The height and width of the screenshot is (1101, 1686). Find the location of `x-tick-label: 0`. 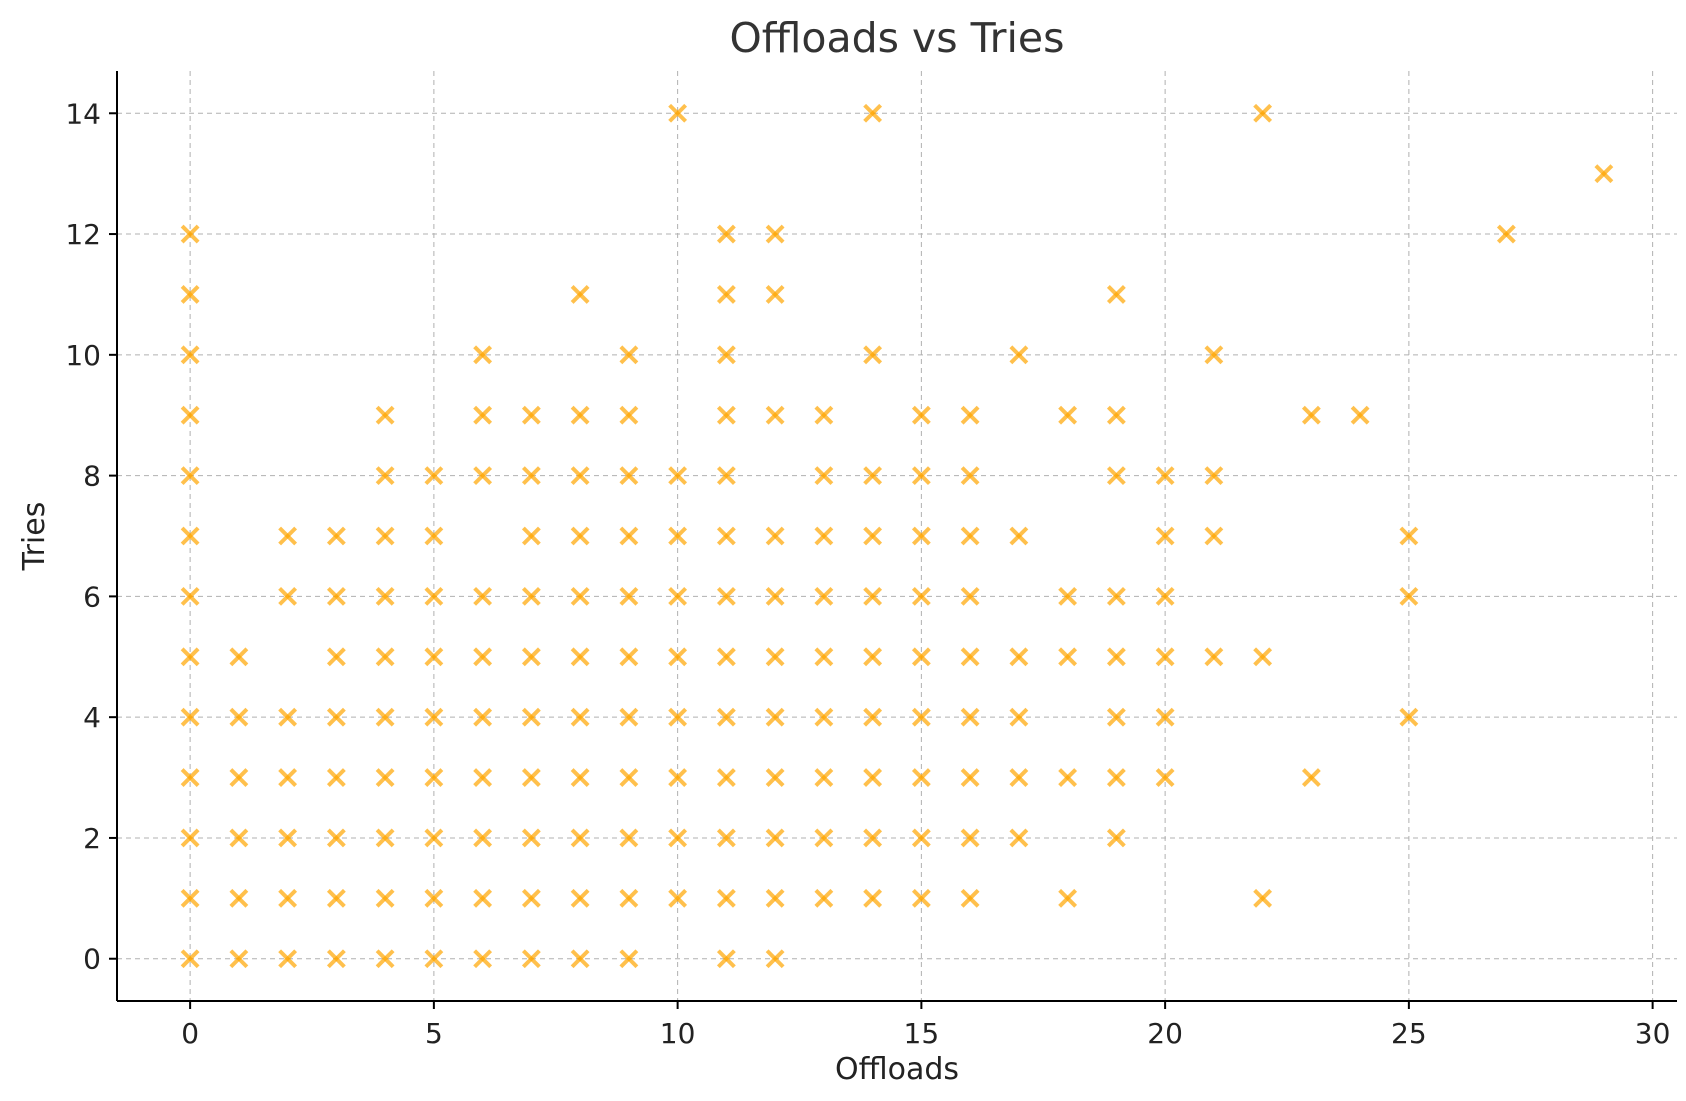

x-tick-label: 0 is located at coordinates (190, 1033).